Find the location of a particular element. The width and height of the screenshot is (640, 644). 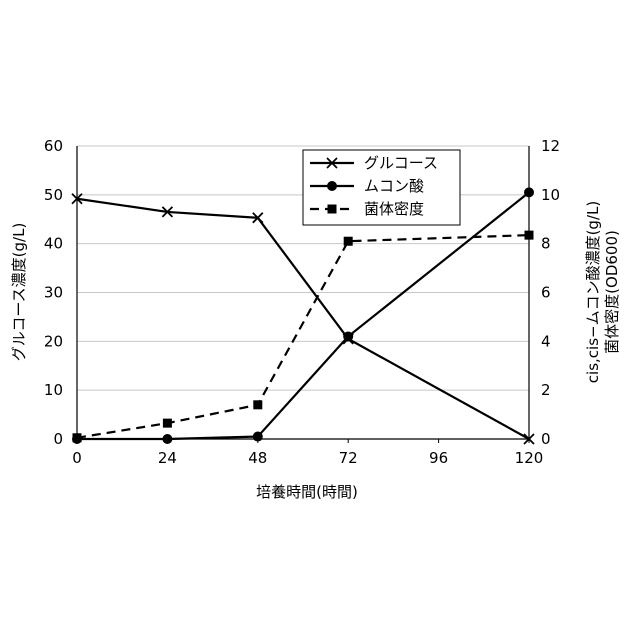

y-right-tick-label: 8 is located at coordinates (546, 244).